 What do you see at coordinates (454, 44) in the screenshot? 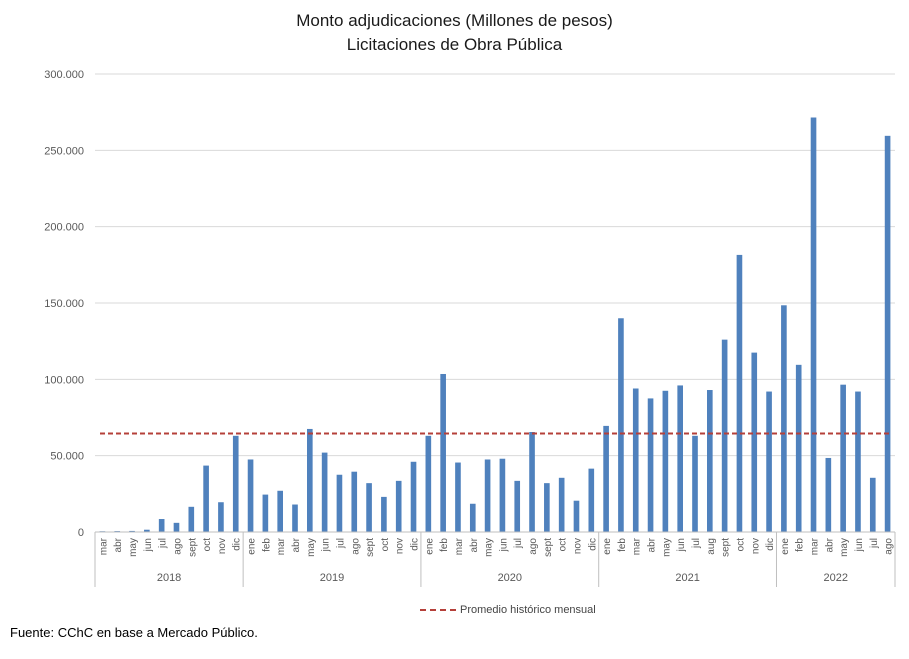
I see `chart-subtitle: Licitaciones de Obra Pública` at bounding box center [454, 44].